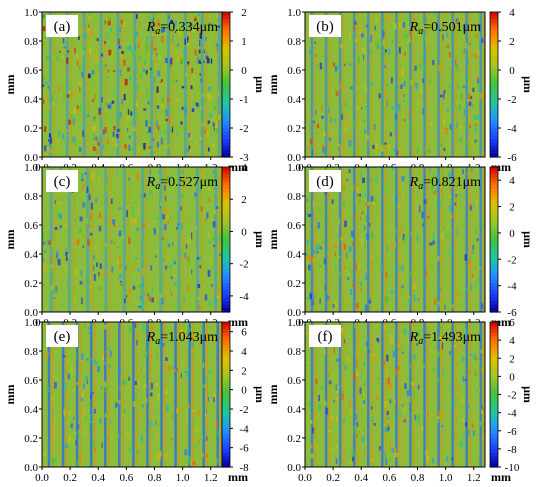 This screenshot has width=550, height=487. I want to click on colorbar-tick-label: -4, so click(512, 287).